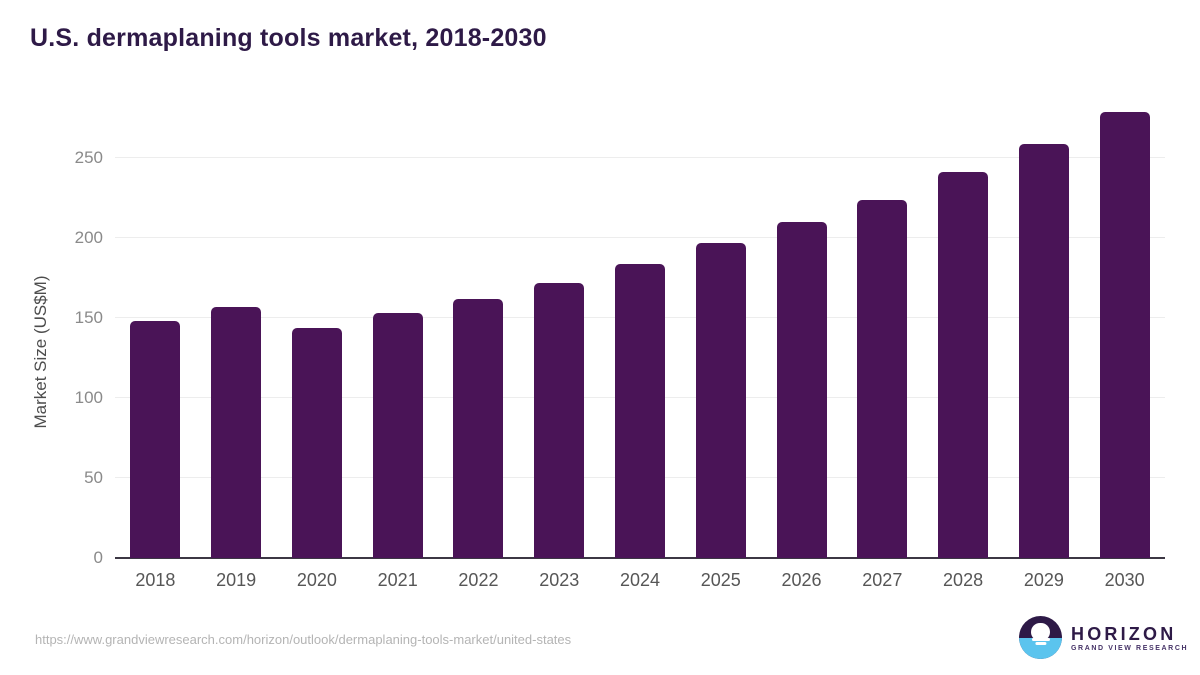 The height and width of the screenshot is (675, 1200). I want to click on y-tick-label-150: 150, so click(88, 317).